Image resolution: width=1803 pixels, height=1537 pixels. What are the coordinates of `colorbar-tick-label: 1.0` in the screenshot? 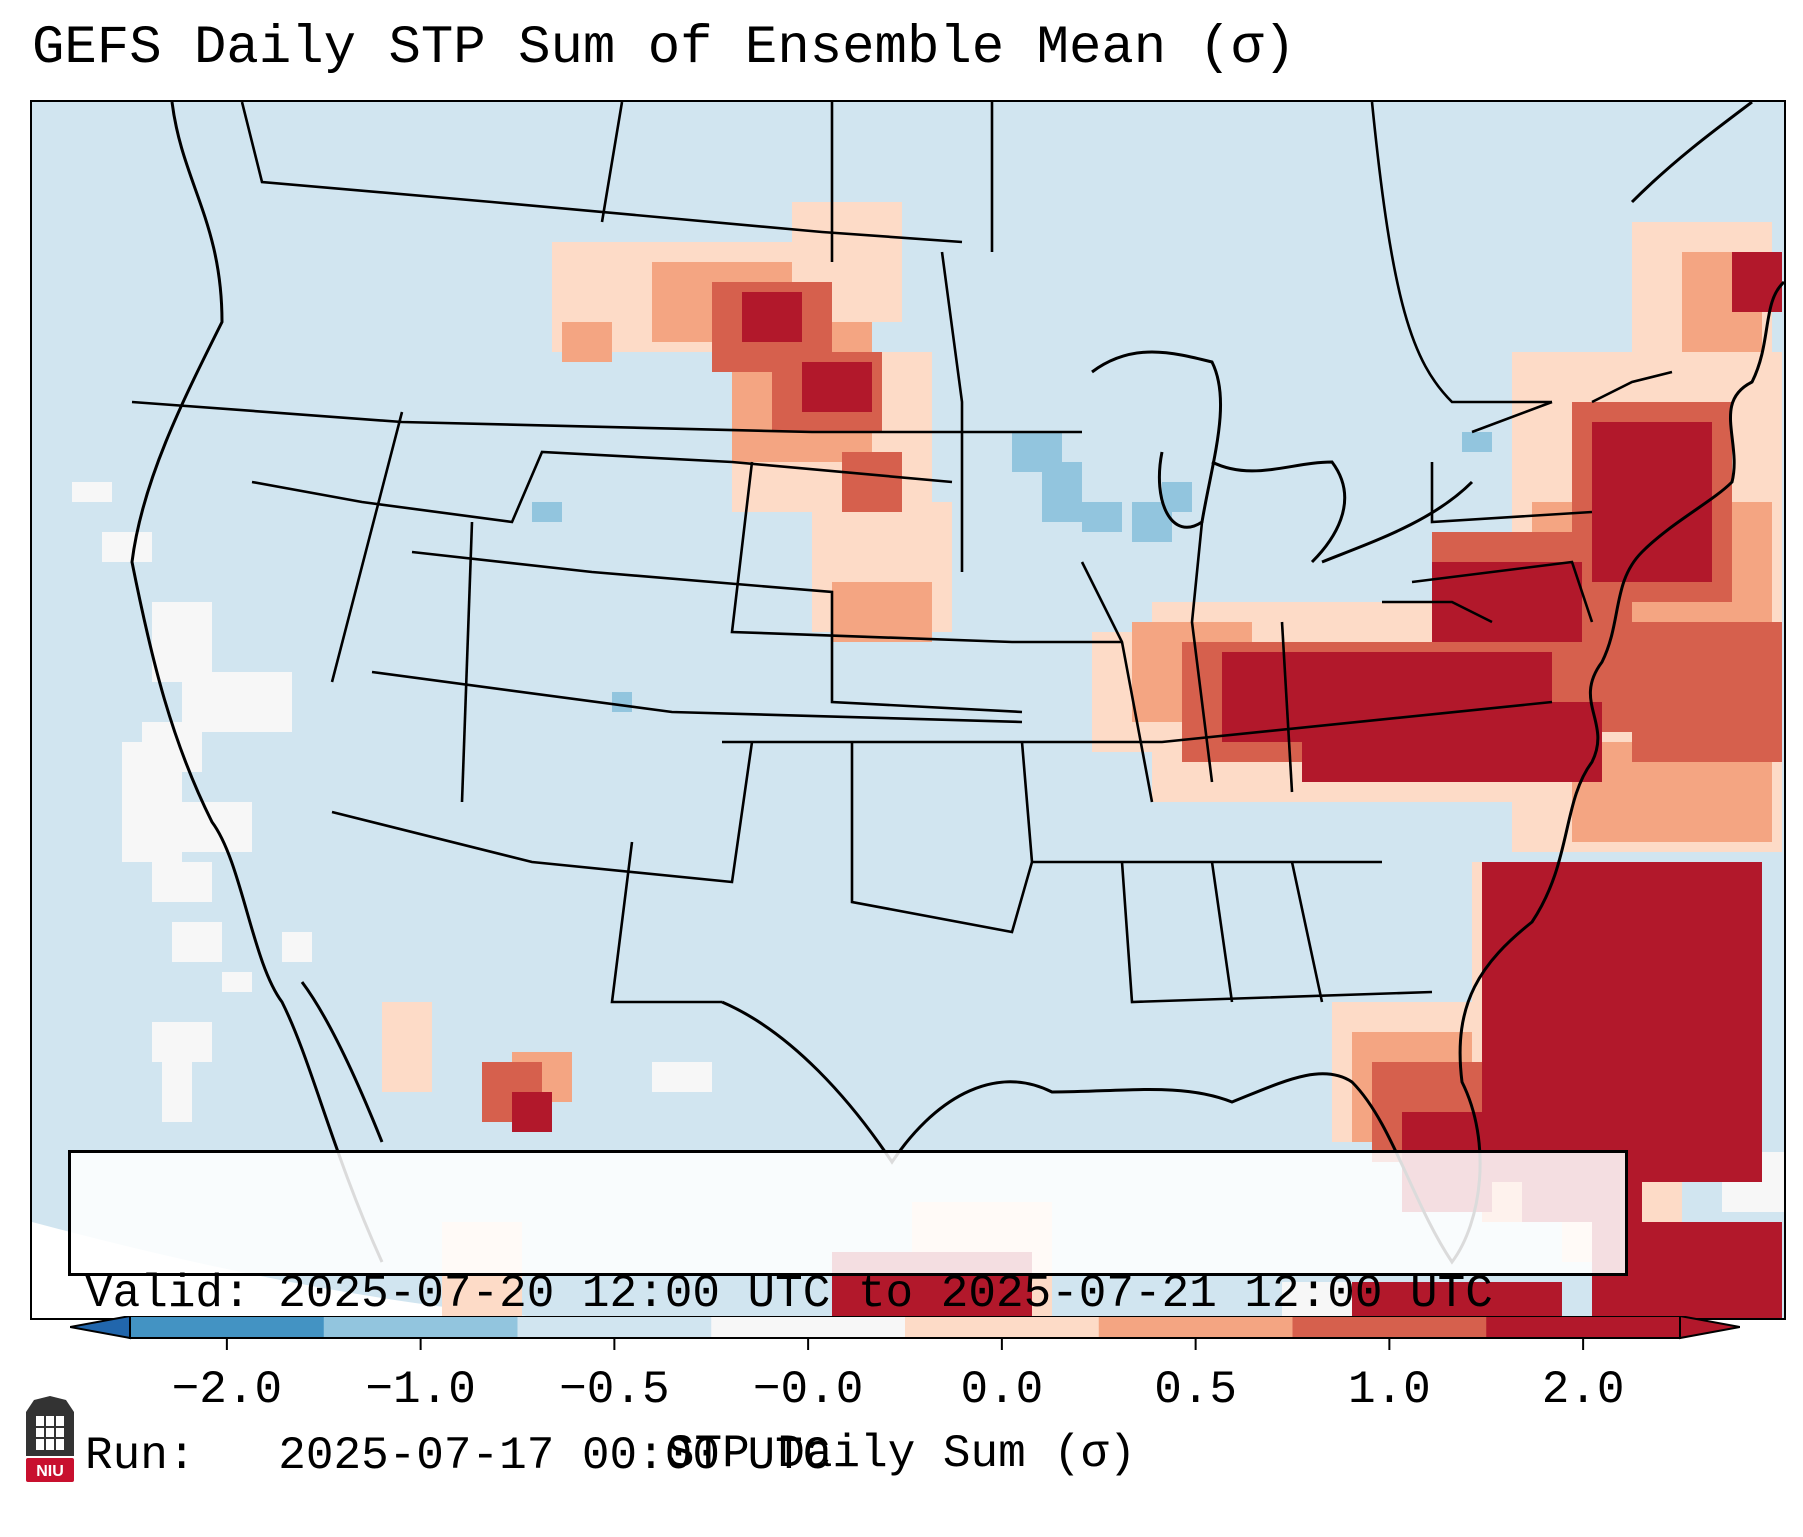 It's located at (1389, 1390).